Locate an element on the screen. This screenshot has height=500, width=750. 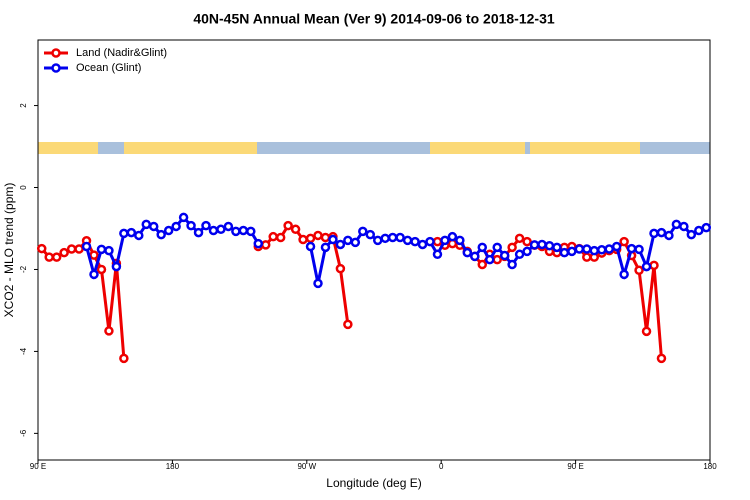
y-tick-label: -2 is located at coordinates (23, 269).